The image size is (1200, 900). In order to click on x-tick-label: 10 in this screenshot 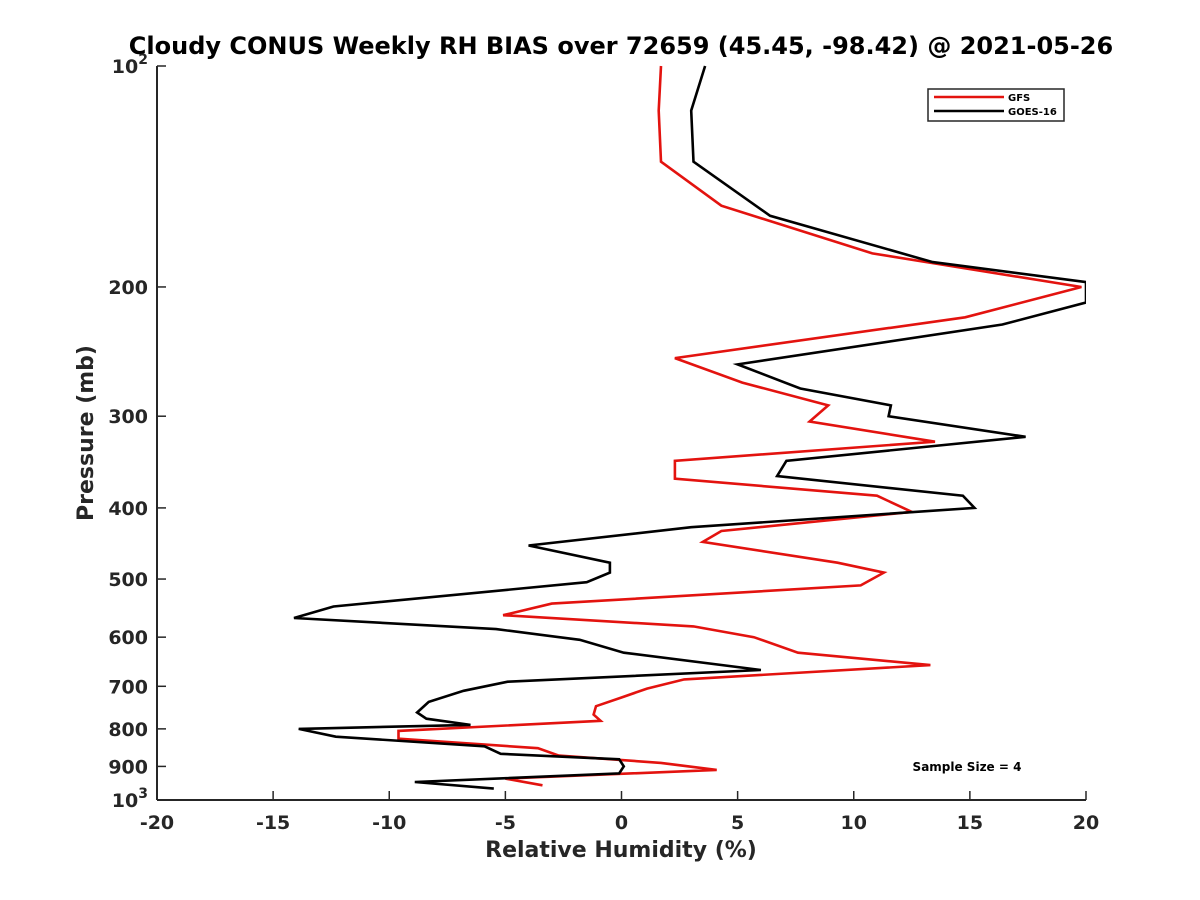, I will do `click(854, 823)`.